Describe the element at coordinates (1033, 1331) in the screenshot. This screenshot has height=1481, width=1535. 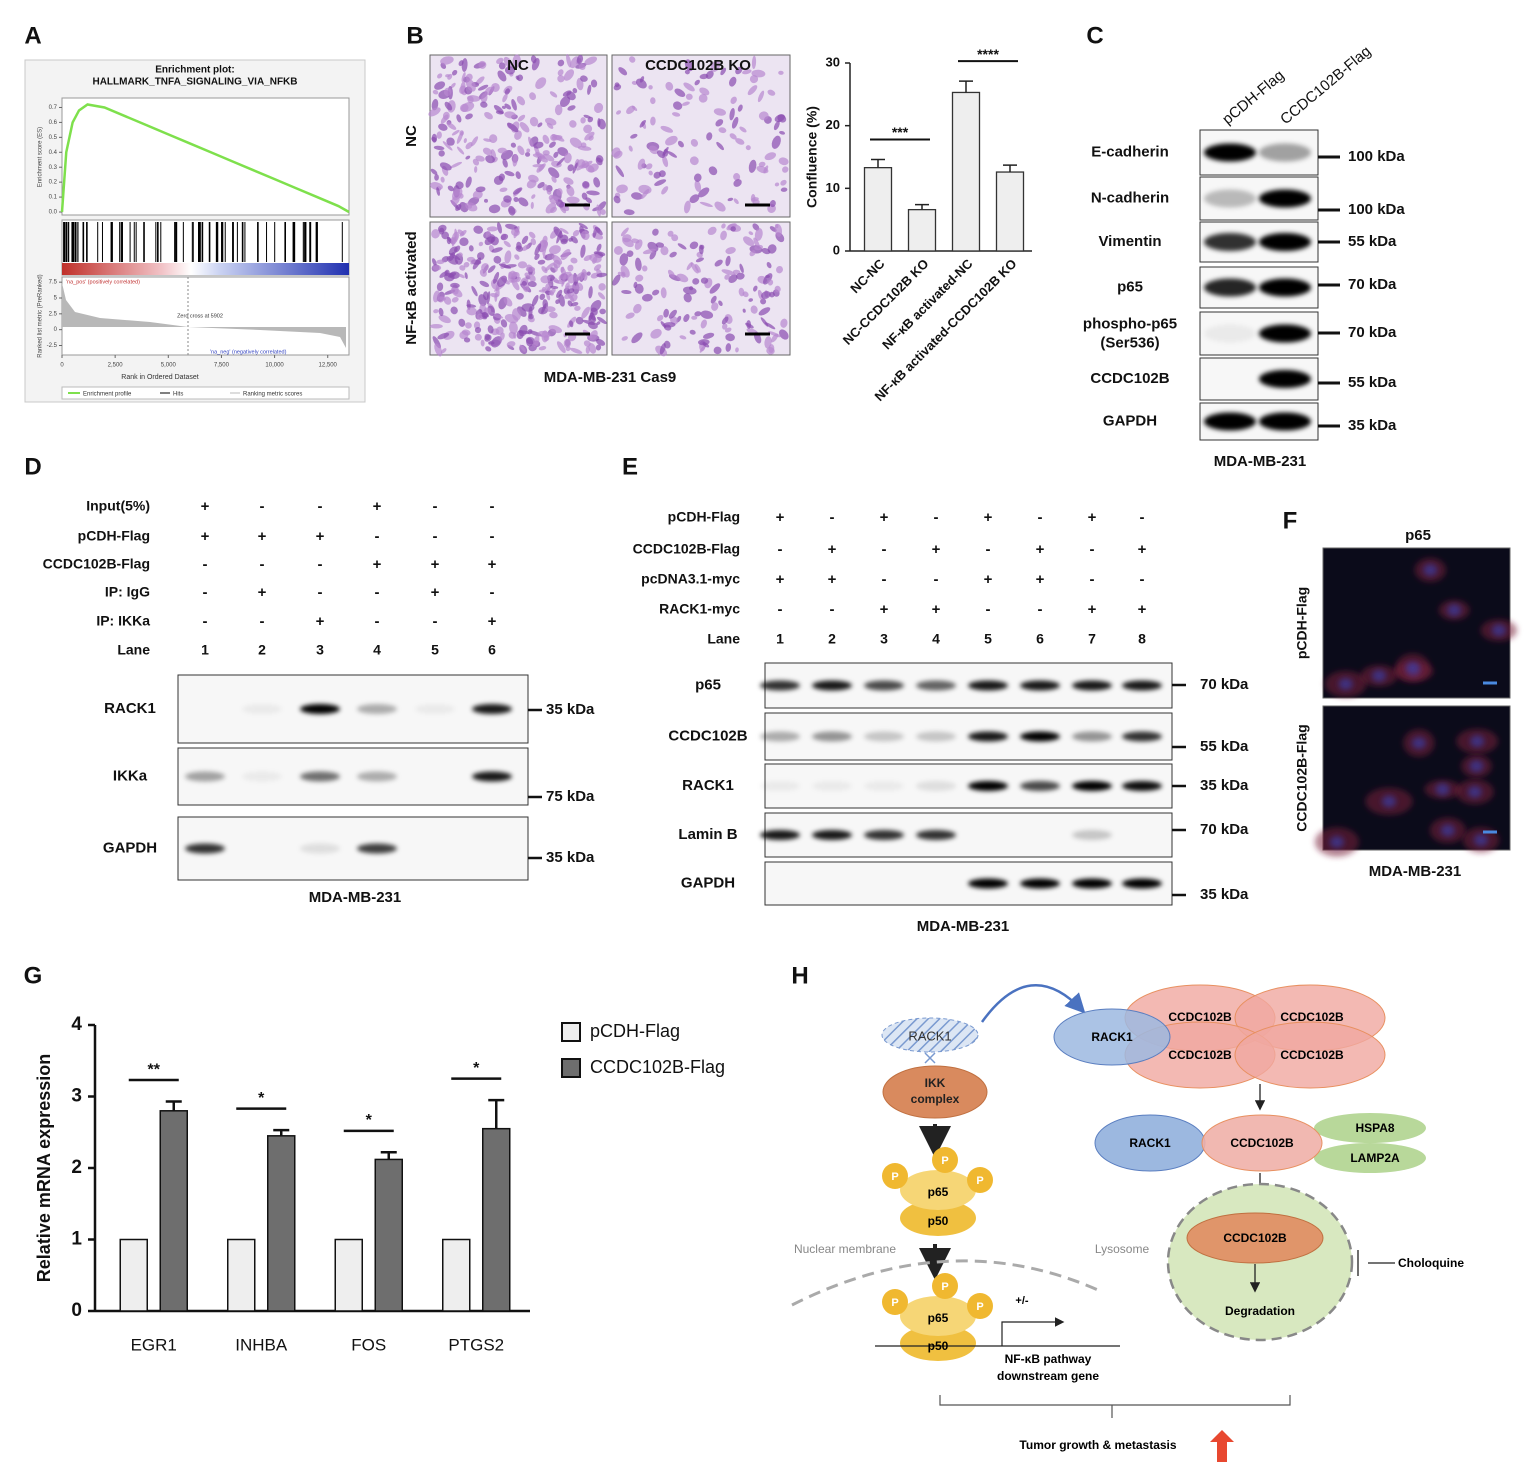
I see `promoter-arrow` at that location.